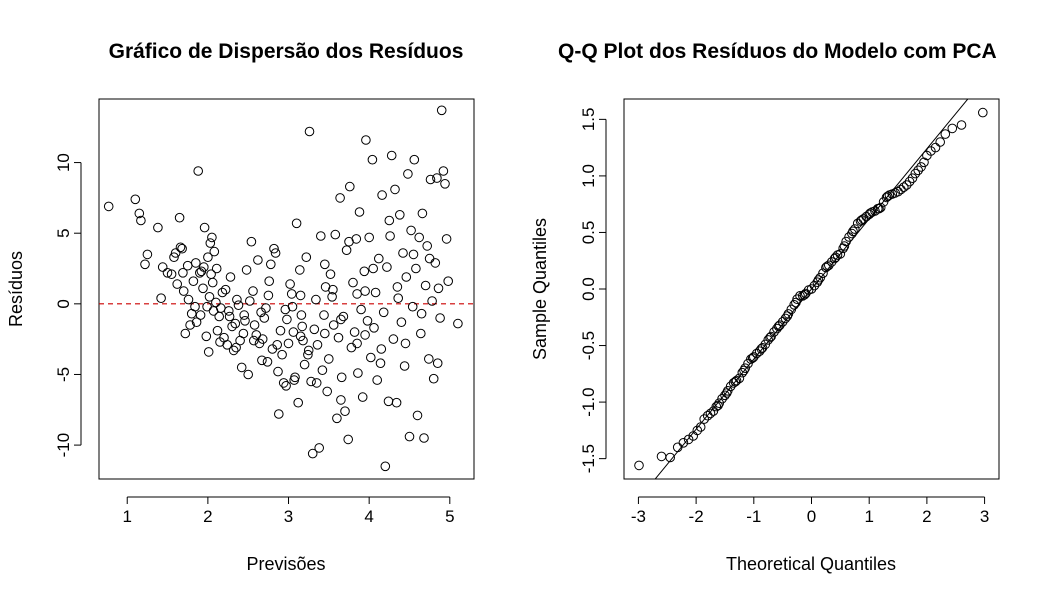 The width and height of the screenshot is (1050, 602). What do you see at coordinates (588, 401) in the screenshot?
I see `y-tick-label: -1.0` at bounding box center [588, 401].